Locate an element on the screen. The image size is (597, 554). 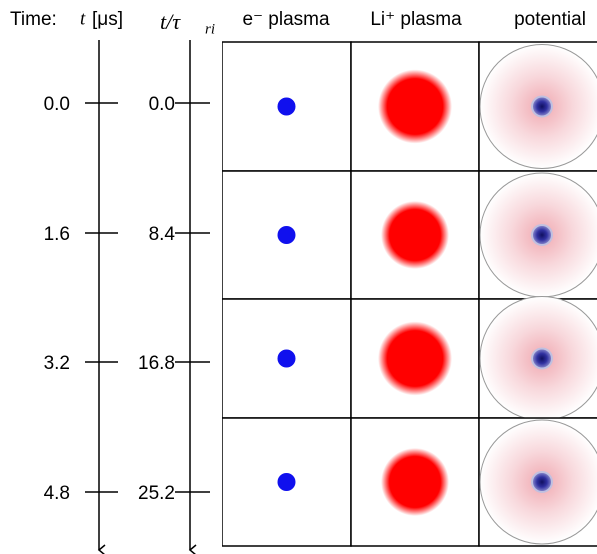
ratio-label: 16.8 is located at coordinates (156, 363).